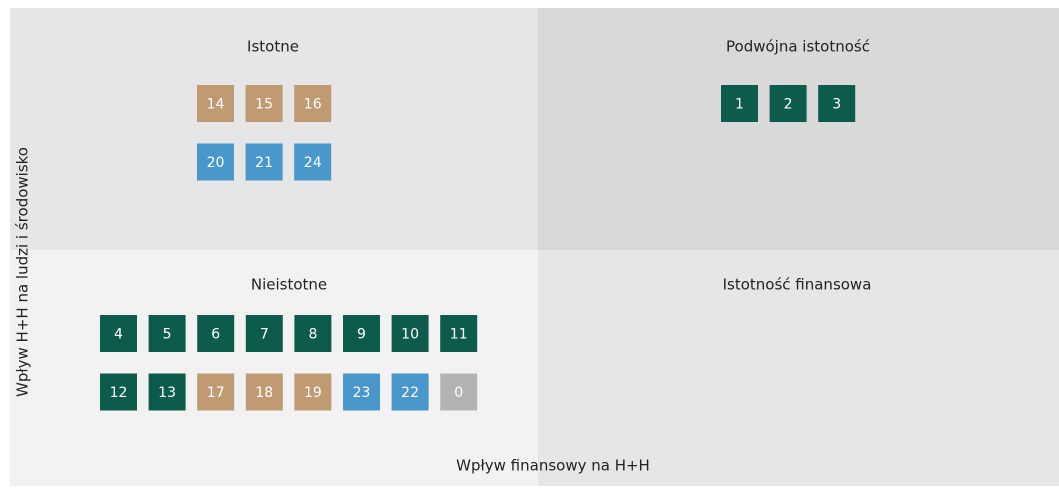 The image size is (1059, 490). I want to click on topic-number: 15, so click(264, 105).